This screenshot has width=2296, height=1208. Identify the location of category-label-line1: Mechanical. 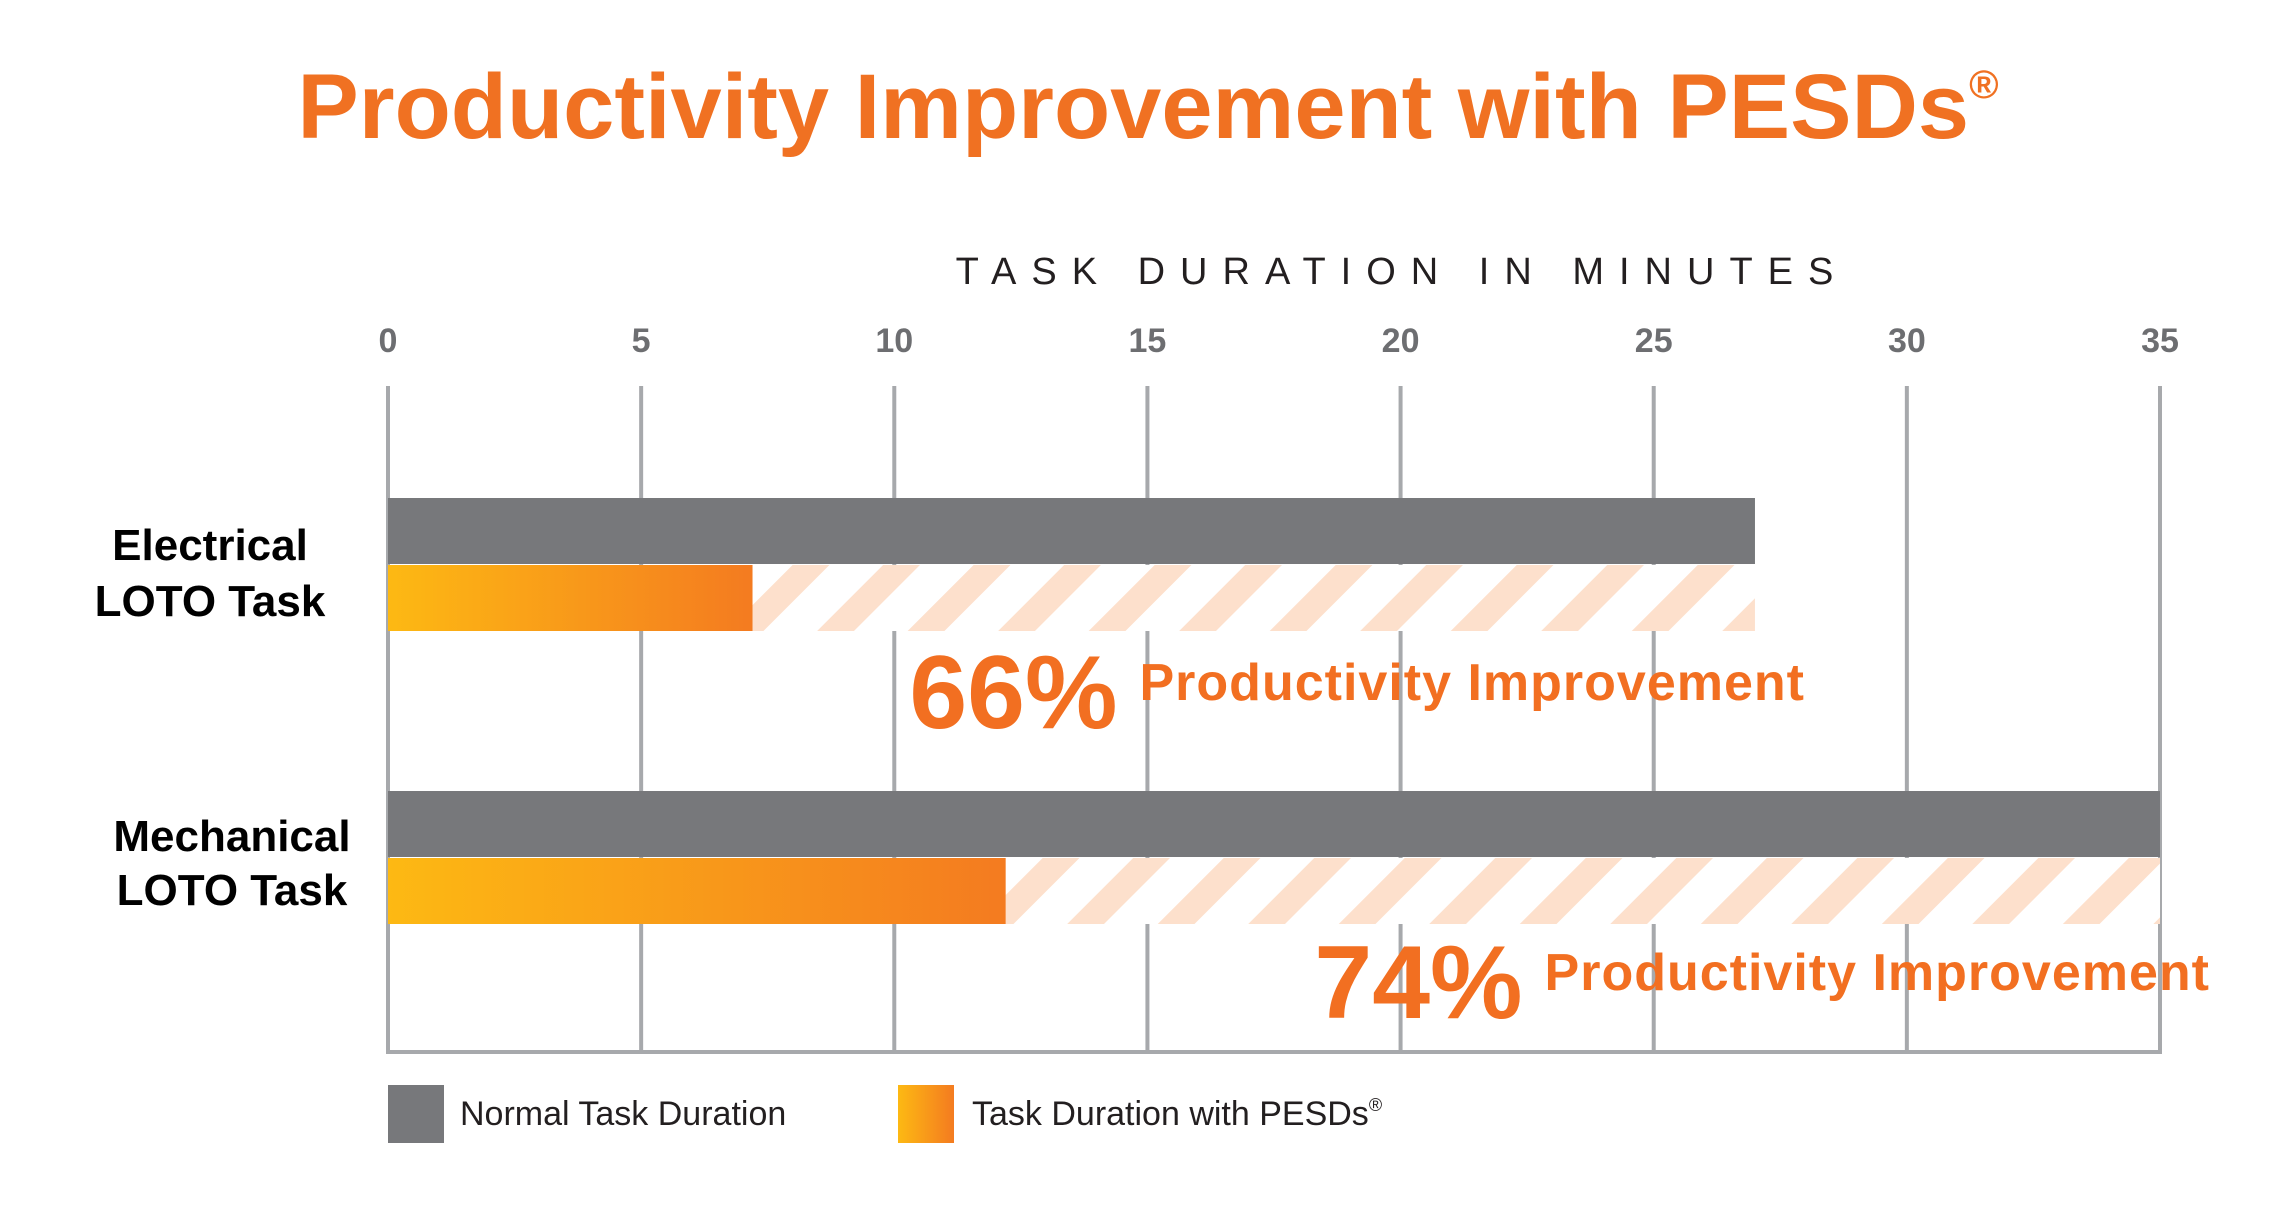
(231, 836).